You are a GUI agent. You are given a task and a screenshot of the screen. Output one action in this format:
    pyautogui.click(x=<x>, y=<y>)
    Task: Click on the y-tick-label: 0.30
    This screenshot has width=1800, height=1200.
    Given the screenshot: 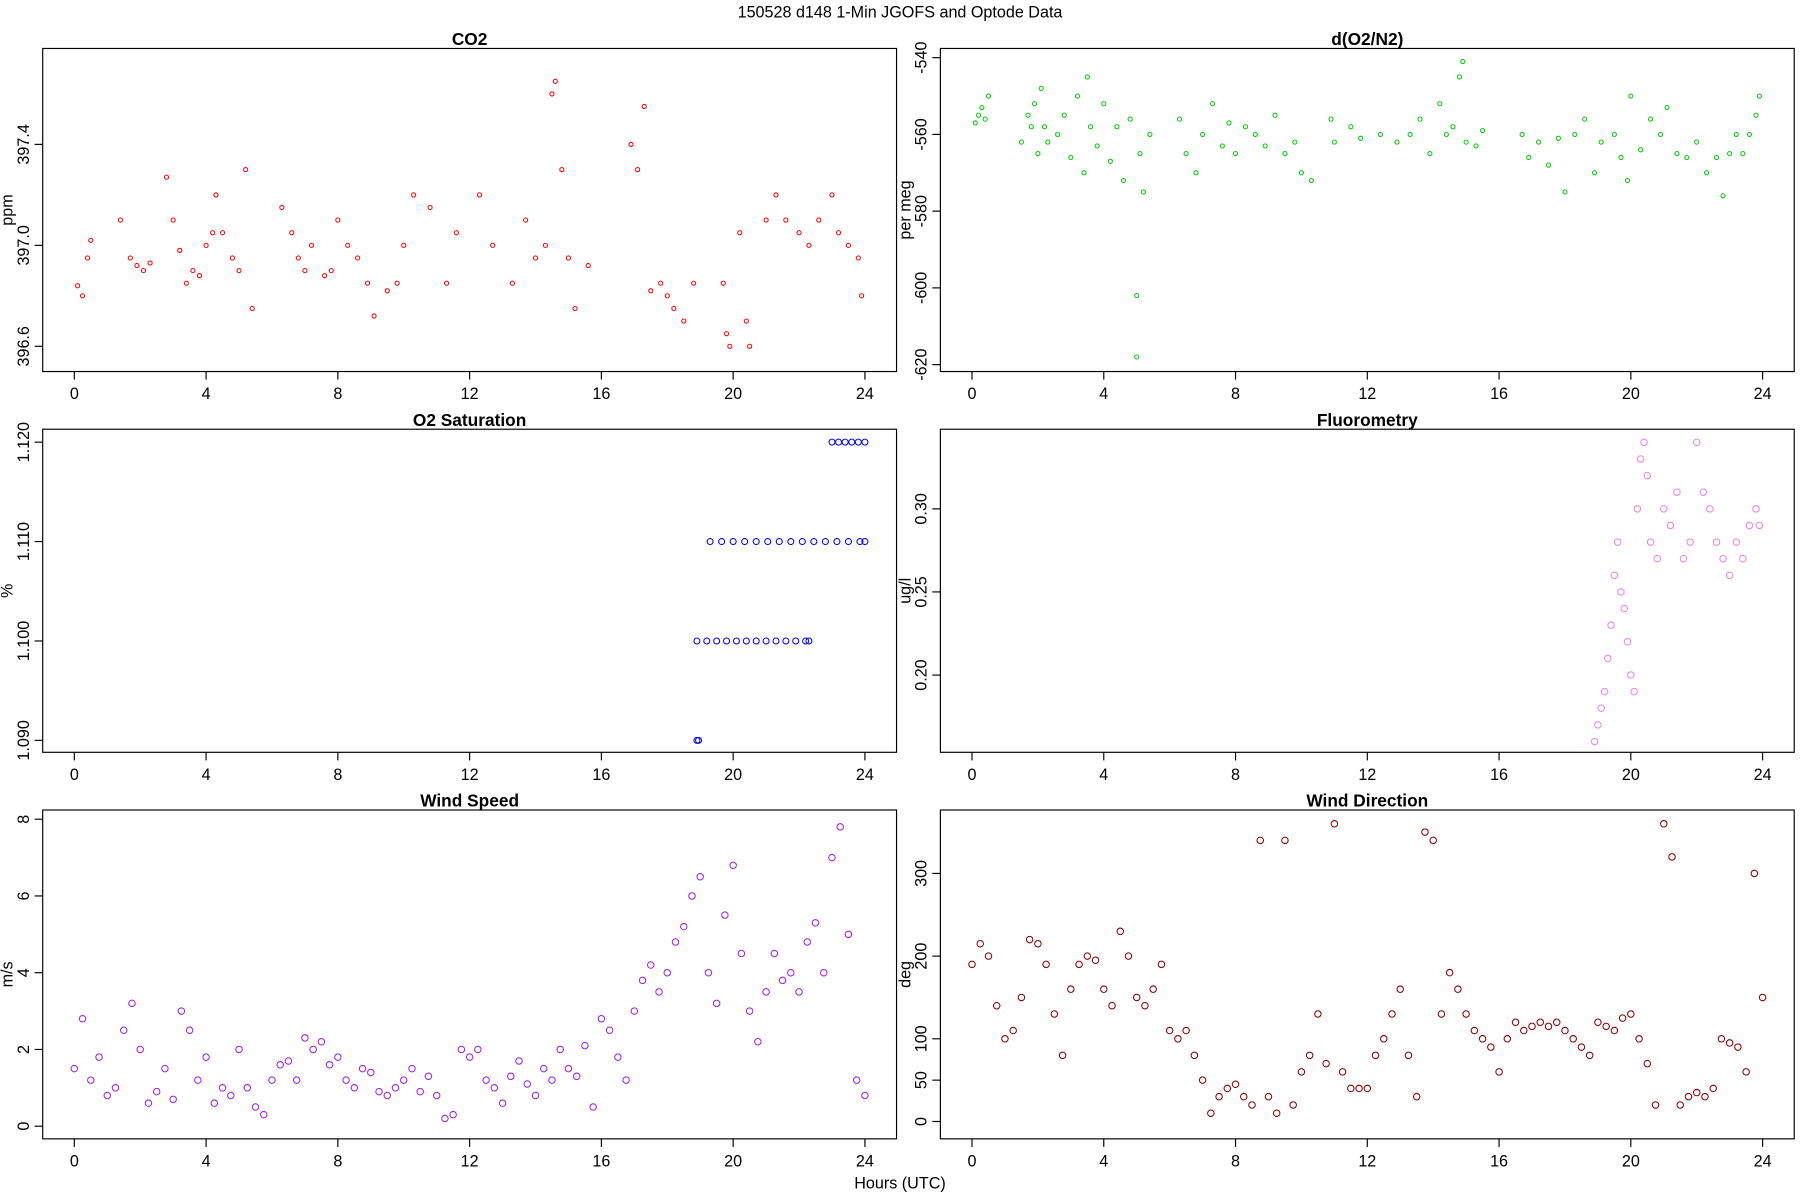 What is the action you would take?
    pyautogui.click(x=922, y=508)
    